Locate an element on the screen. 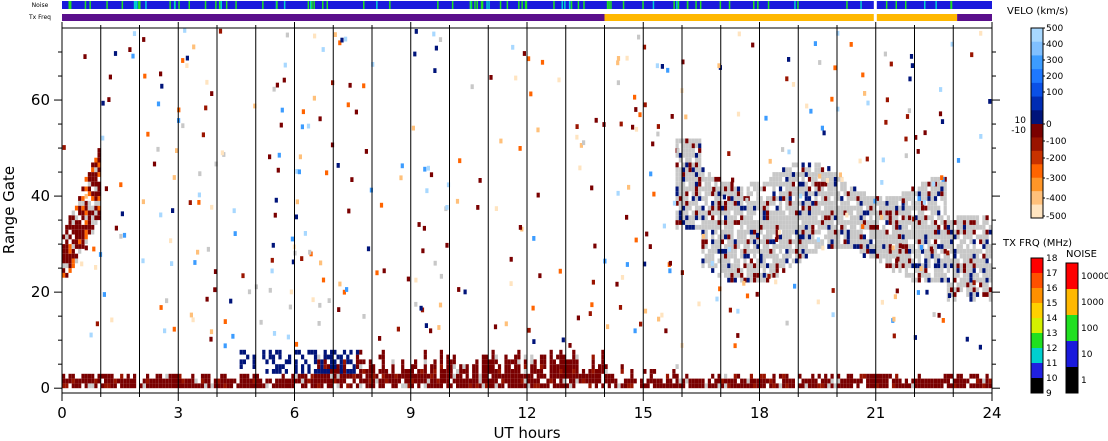  velocity-colorbar-title: VELO (km/s) is located at coordinates (1037, 11).